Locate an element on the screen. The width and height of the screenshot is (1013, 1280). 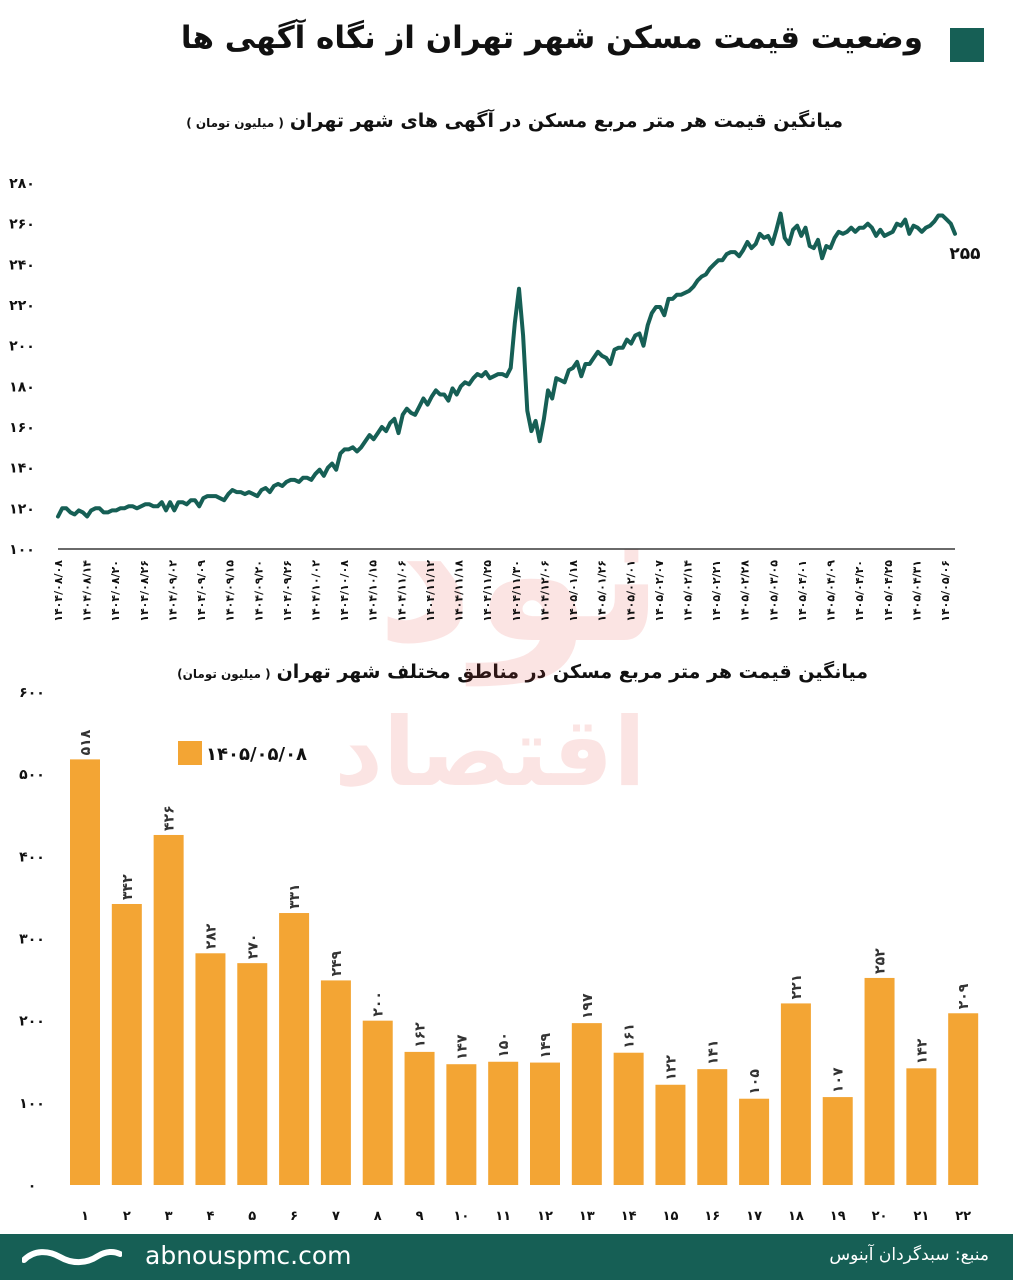
bar-y-tick-label: ۲۰۰ is located at coordinates (32, 1022).